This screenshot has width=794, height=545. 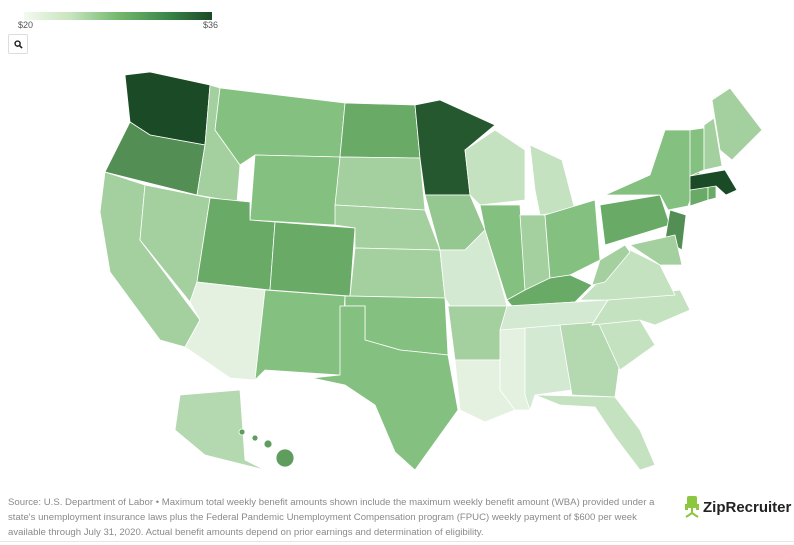 I want to click on state-MI, so click(x=552, y=180).